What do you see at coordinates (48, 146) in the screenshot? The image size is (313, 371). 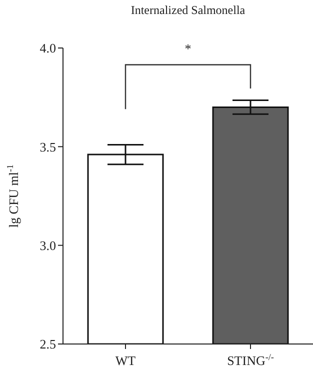 I see `y-tick-label: 3.5` at bounding box center [48, 146].